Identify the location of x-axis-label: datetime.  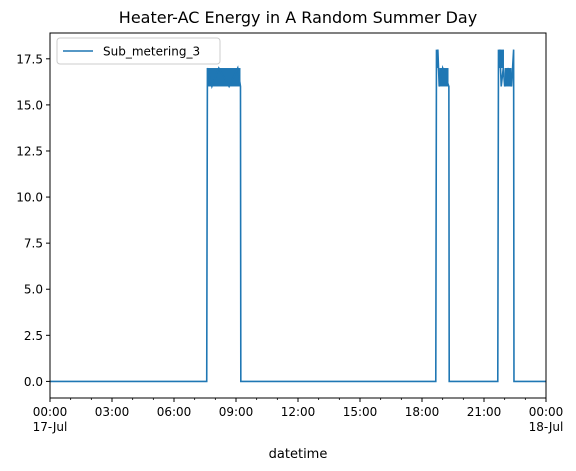
(298, 454).